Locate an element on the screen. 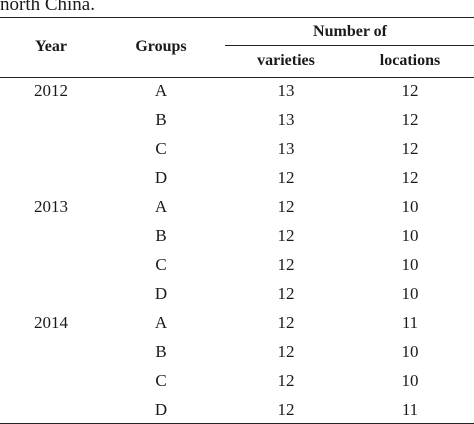 This screenshot has width=474, height=424. table-row: 2014 A 12 11 is located at coordinates (237, 322).